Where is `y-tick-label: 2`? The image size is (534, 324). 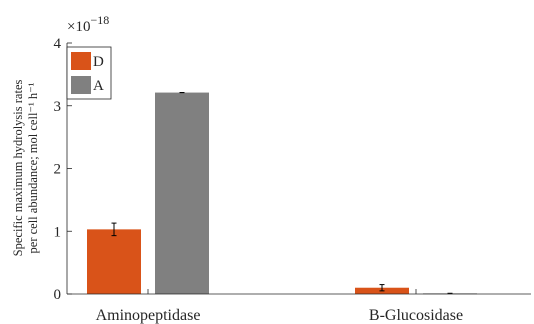 y-tick-label: 2 is located at coordinates (58, 170).